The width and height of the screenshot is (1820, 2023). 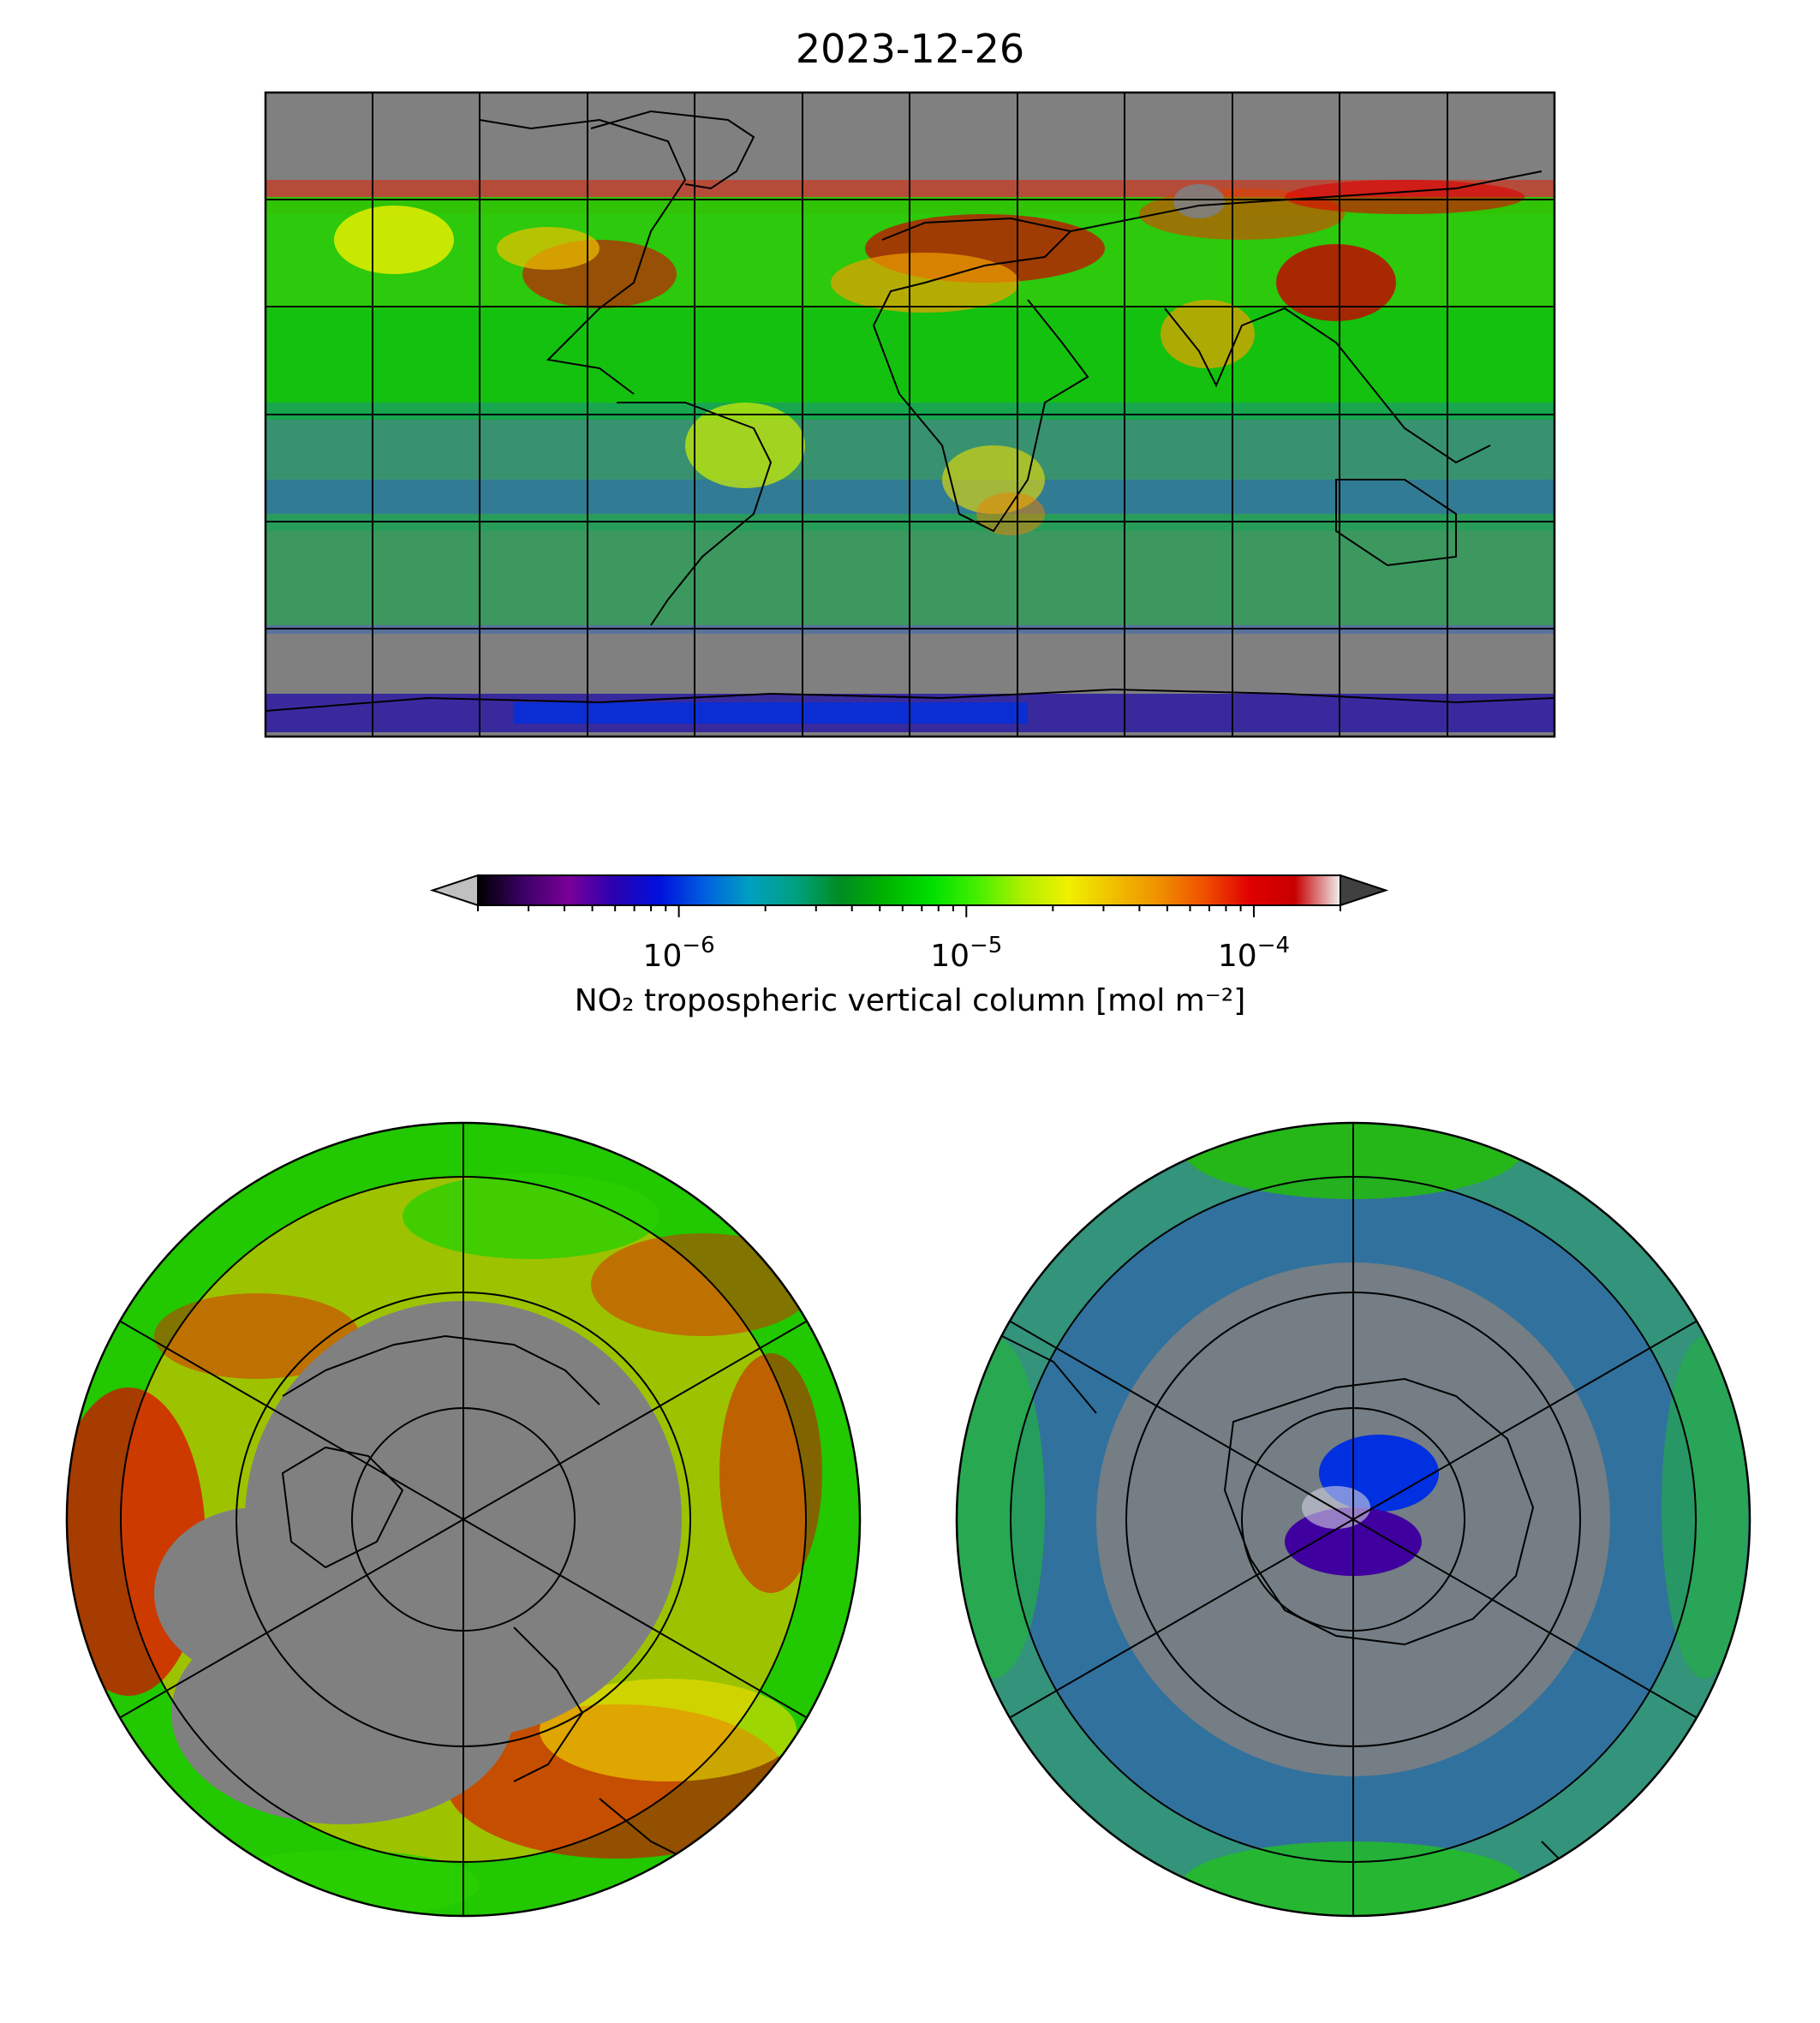 What do you see at coordinates (1364, 891) in the screenshot?
I see `colorbar-over-extend` at bounding box center [1364, 891].